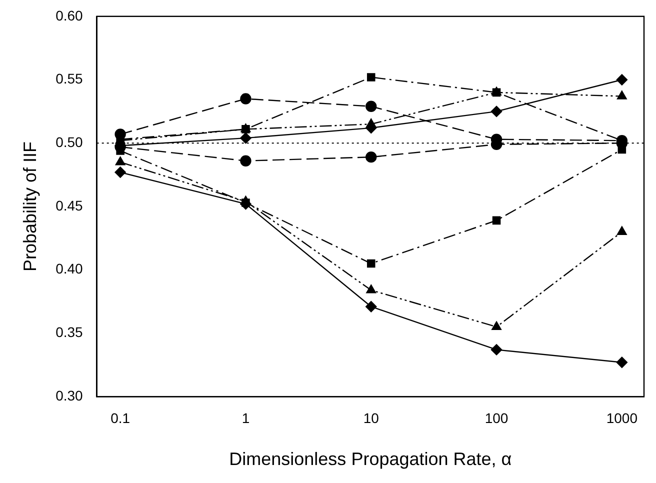 Image resolution: width=656 pixels, height=483 pixels. Describe the element at coordinates (70, 332) in the screenshot. I see `y-tick-label: 0.35` at that location.